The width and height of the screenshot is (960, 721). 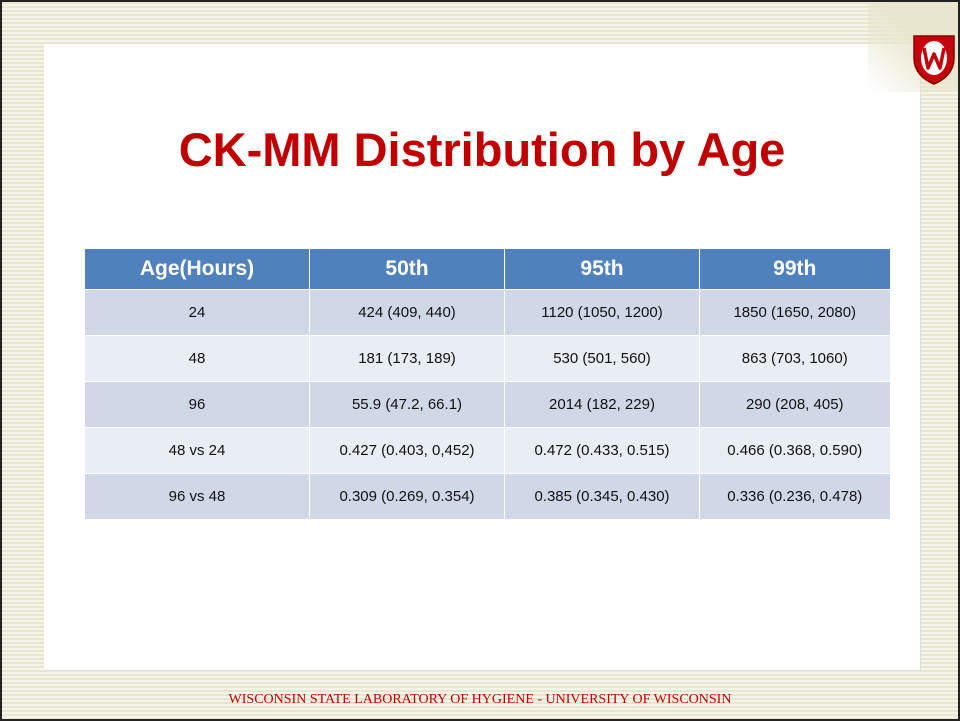 I want to click on header-cell: Age(Hours), so click(x=197, y=269).